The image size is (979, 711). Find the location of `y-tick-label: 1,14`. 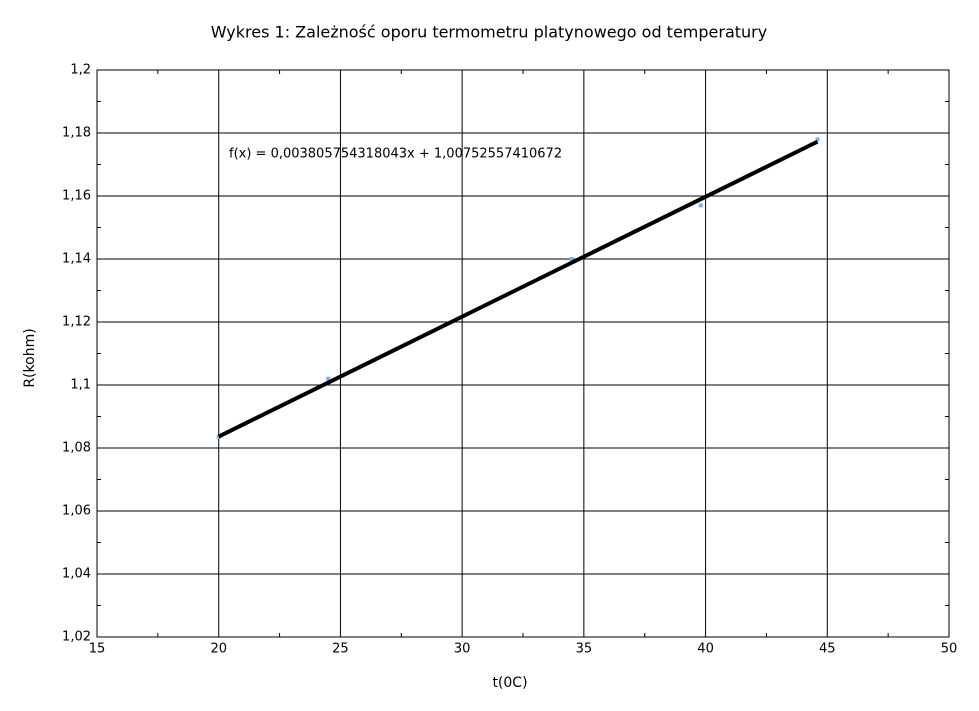

y-tick-label: 1,14 is located at coordinates (76, 259).